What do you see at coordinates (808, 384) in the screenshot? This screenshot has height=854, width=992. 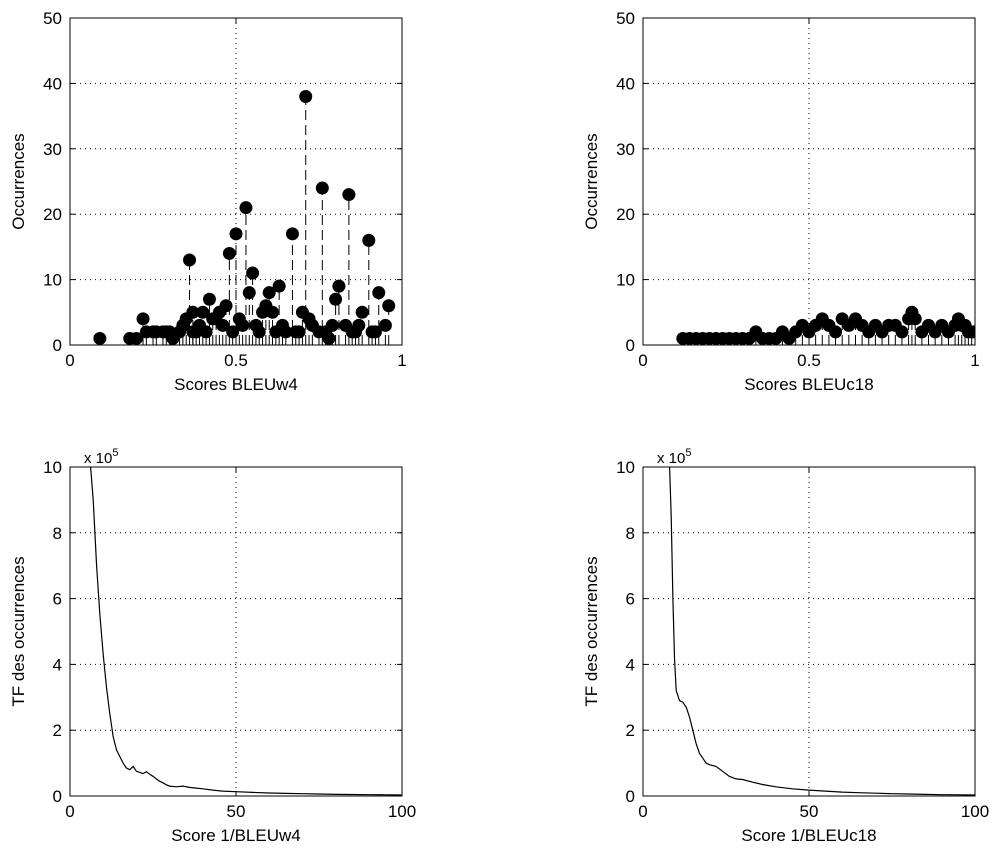 I see `x-axis-label: Scores BLEUc18` at bounding box center [808, 384].